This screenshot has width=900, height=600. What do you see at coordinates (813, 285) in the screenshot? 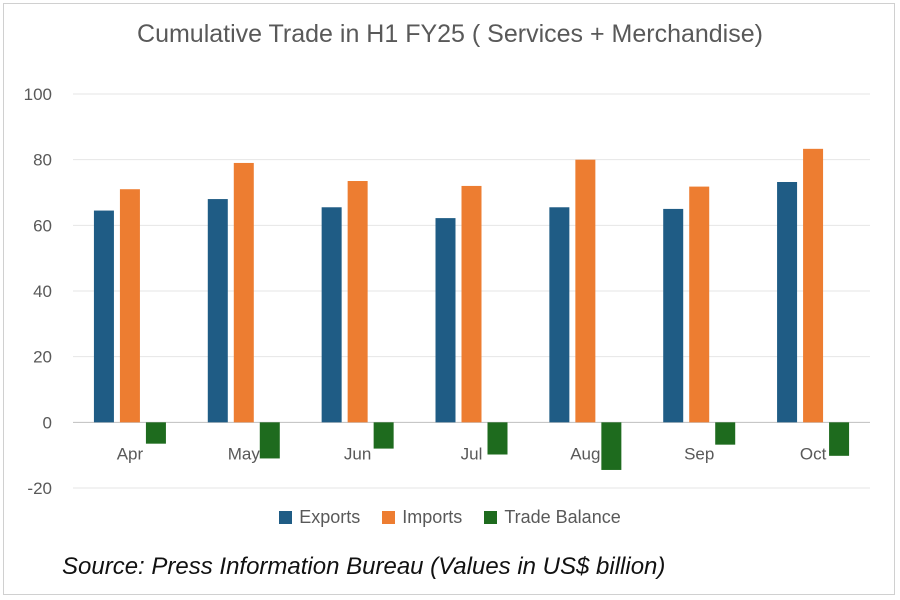
I see `bar-imports-oct` at bounding box center [813, 285].